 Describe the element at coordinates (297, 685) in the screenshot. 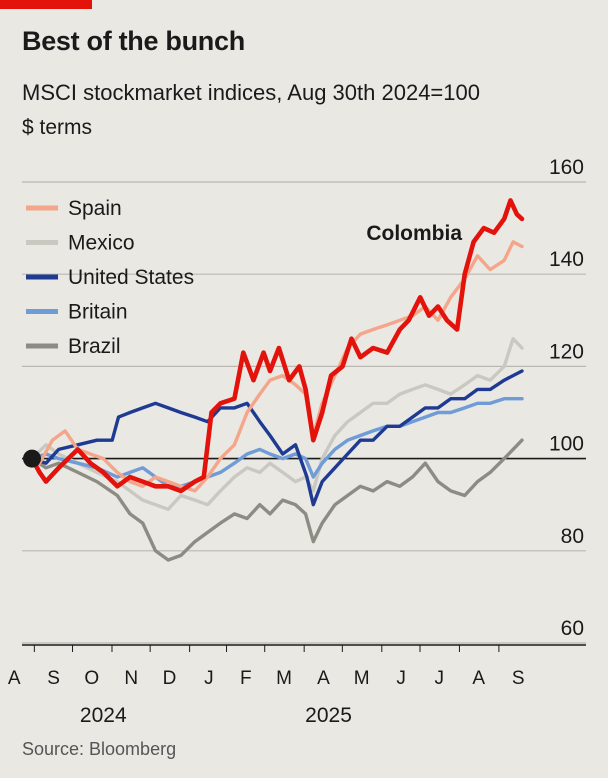

I see `x-axis: A S O N D J F M A M J J A S 2024 2025` at that location.